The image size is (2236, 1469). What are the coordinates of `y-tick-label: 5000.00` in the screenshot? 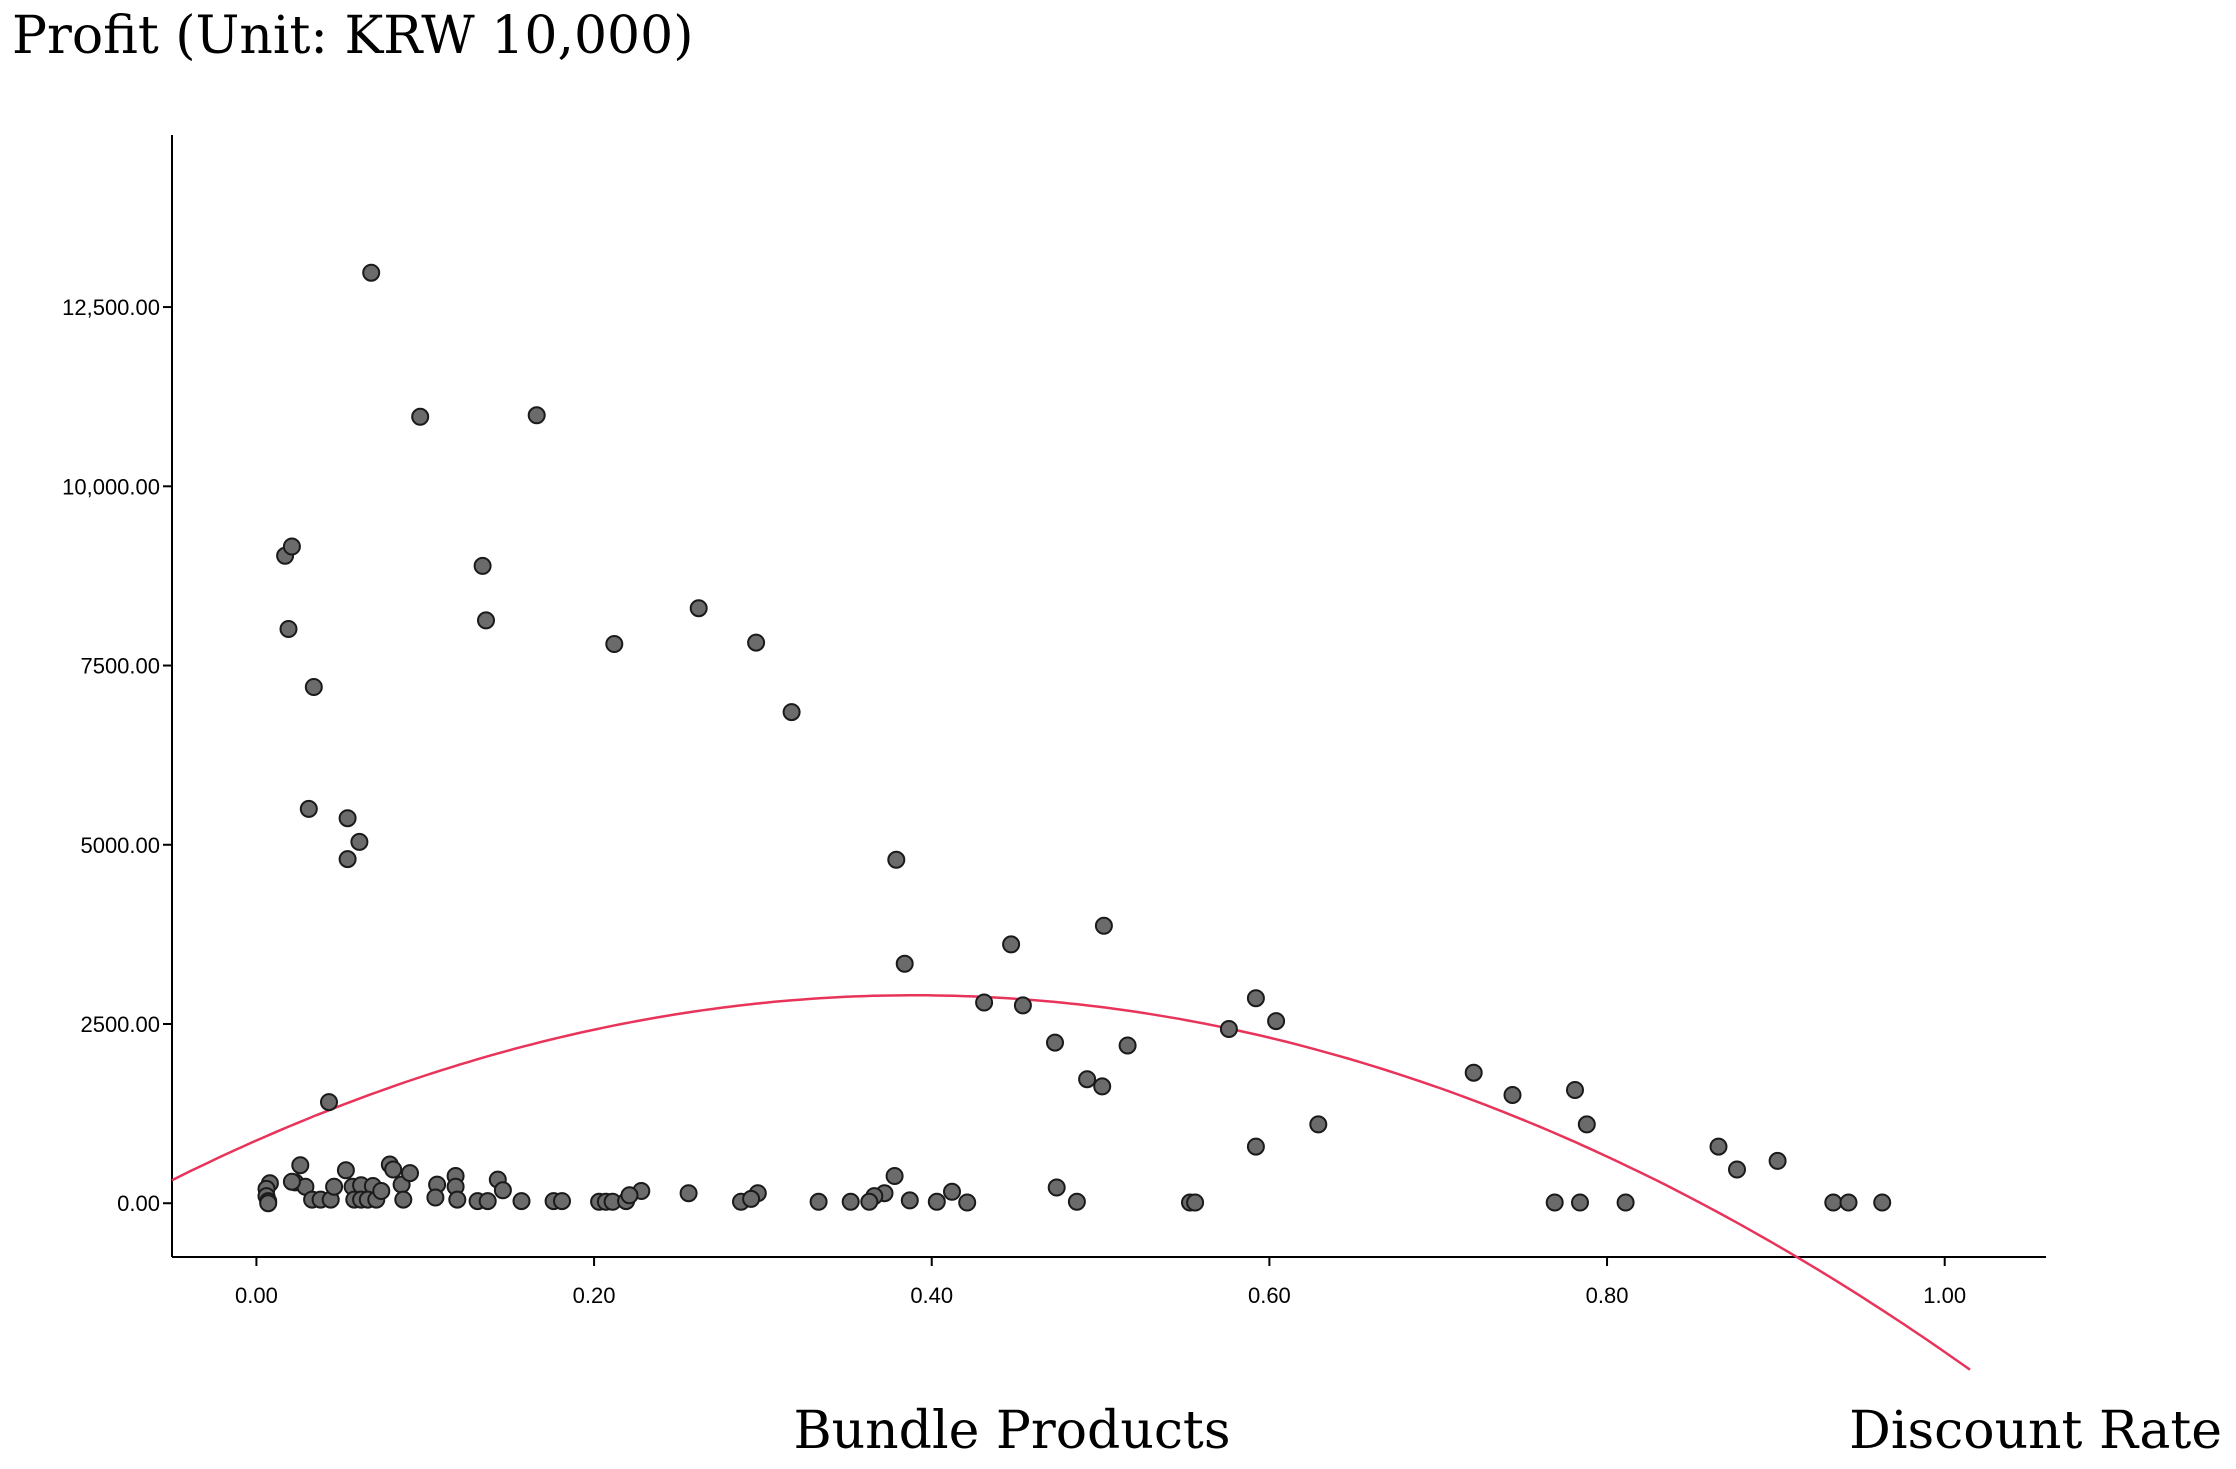 It's located at (120, 845).